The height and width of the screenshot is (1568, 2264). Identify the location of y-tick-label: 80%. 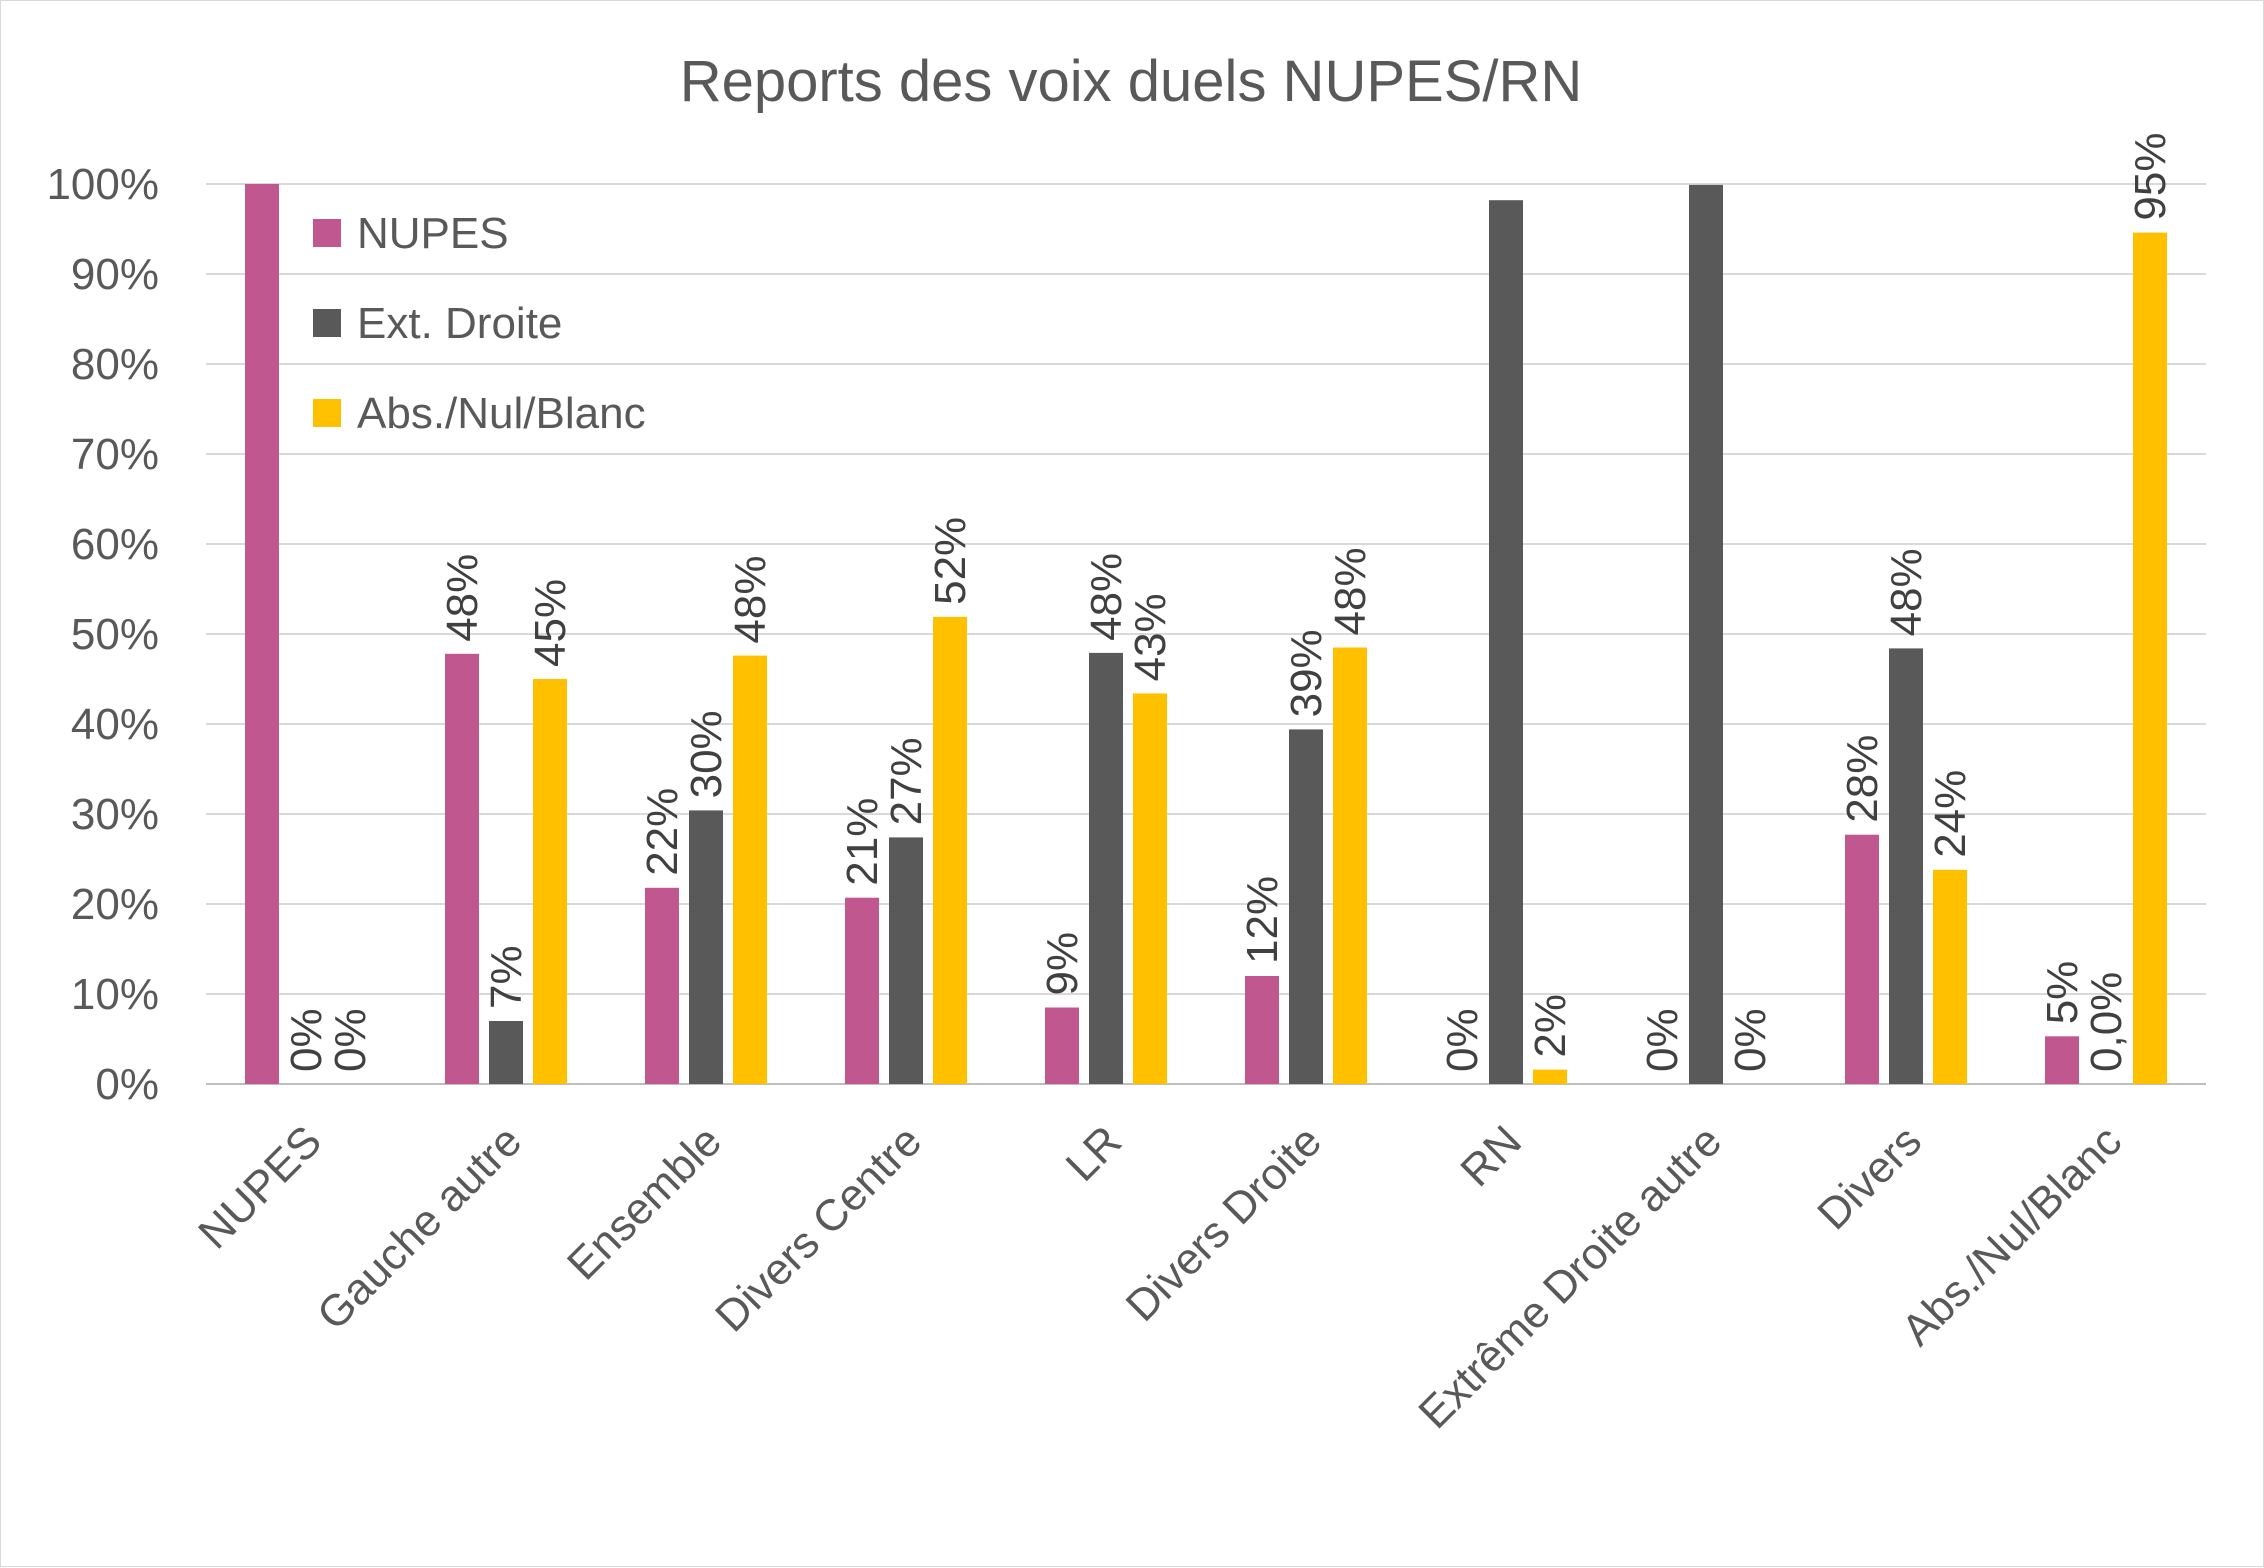
(115, 364).